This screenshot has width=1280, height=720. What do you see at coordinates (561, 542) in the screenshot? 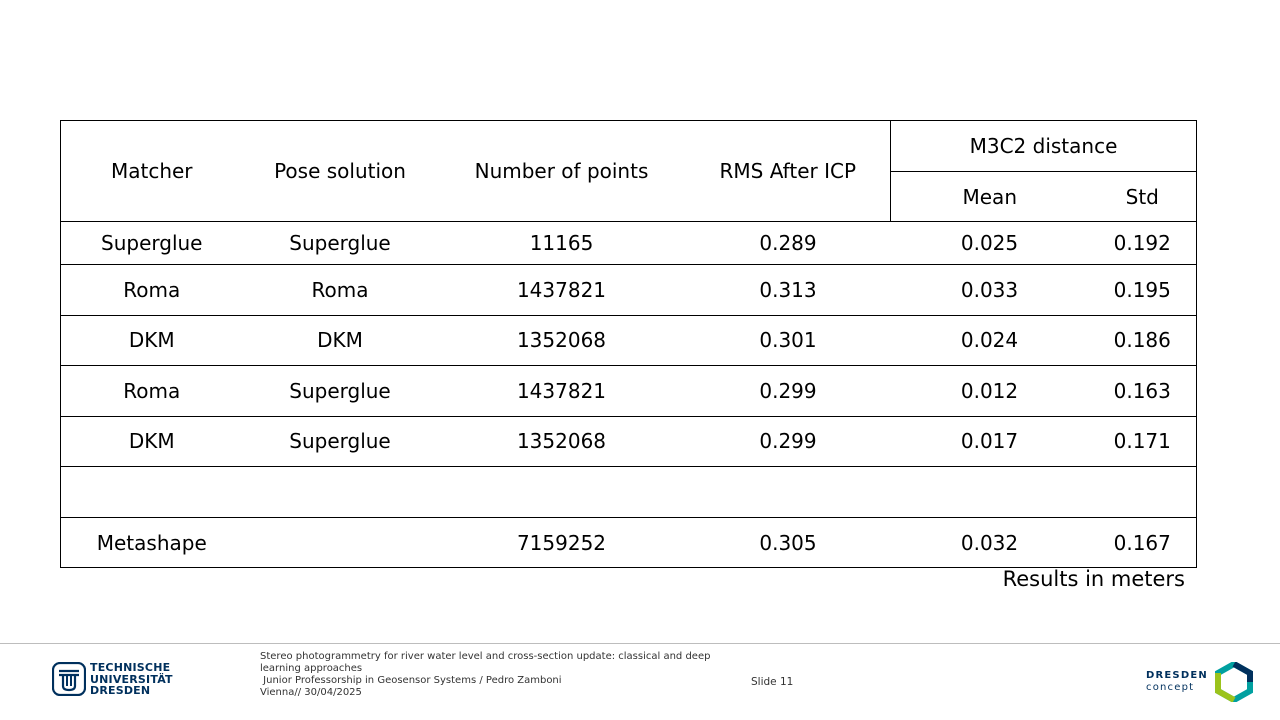
I see `cell-number-of-points: 7159252` at bounding box center [561, 542].